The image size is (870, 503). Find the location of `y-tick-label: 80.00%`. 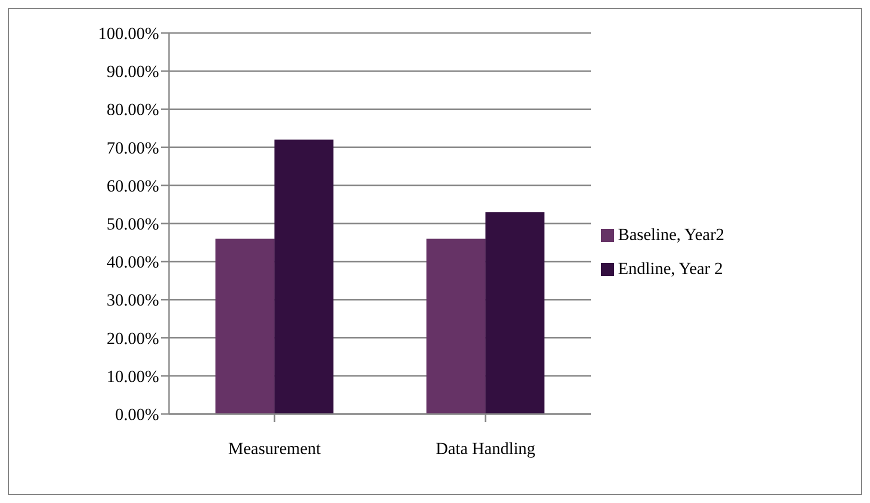

y-tick-label: 80.00% is located at coordinates (132, 110).